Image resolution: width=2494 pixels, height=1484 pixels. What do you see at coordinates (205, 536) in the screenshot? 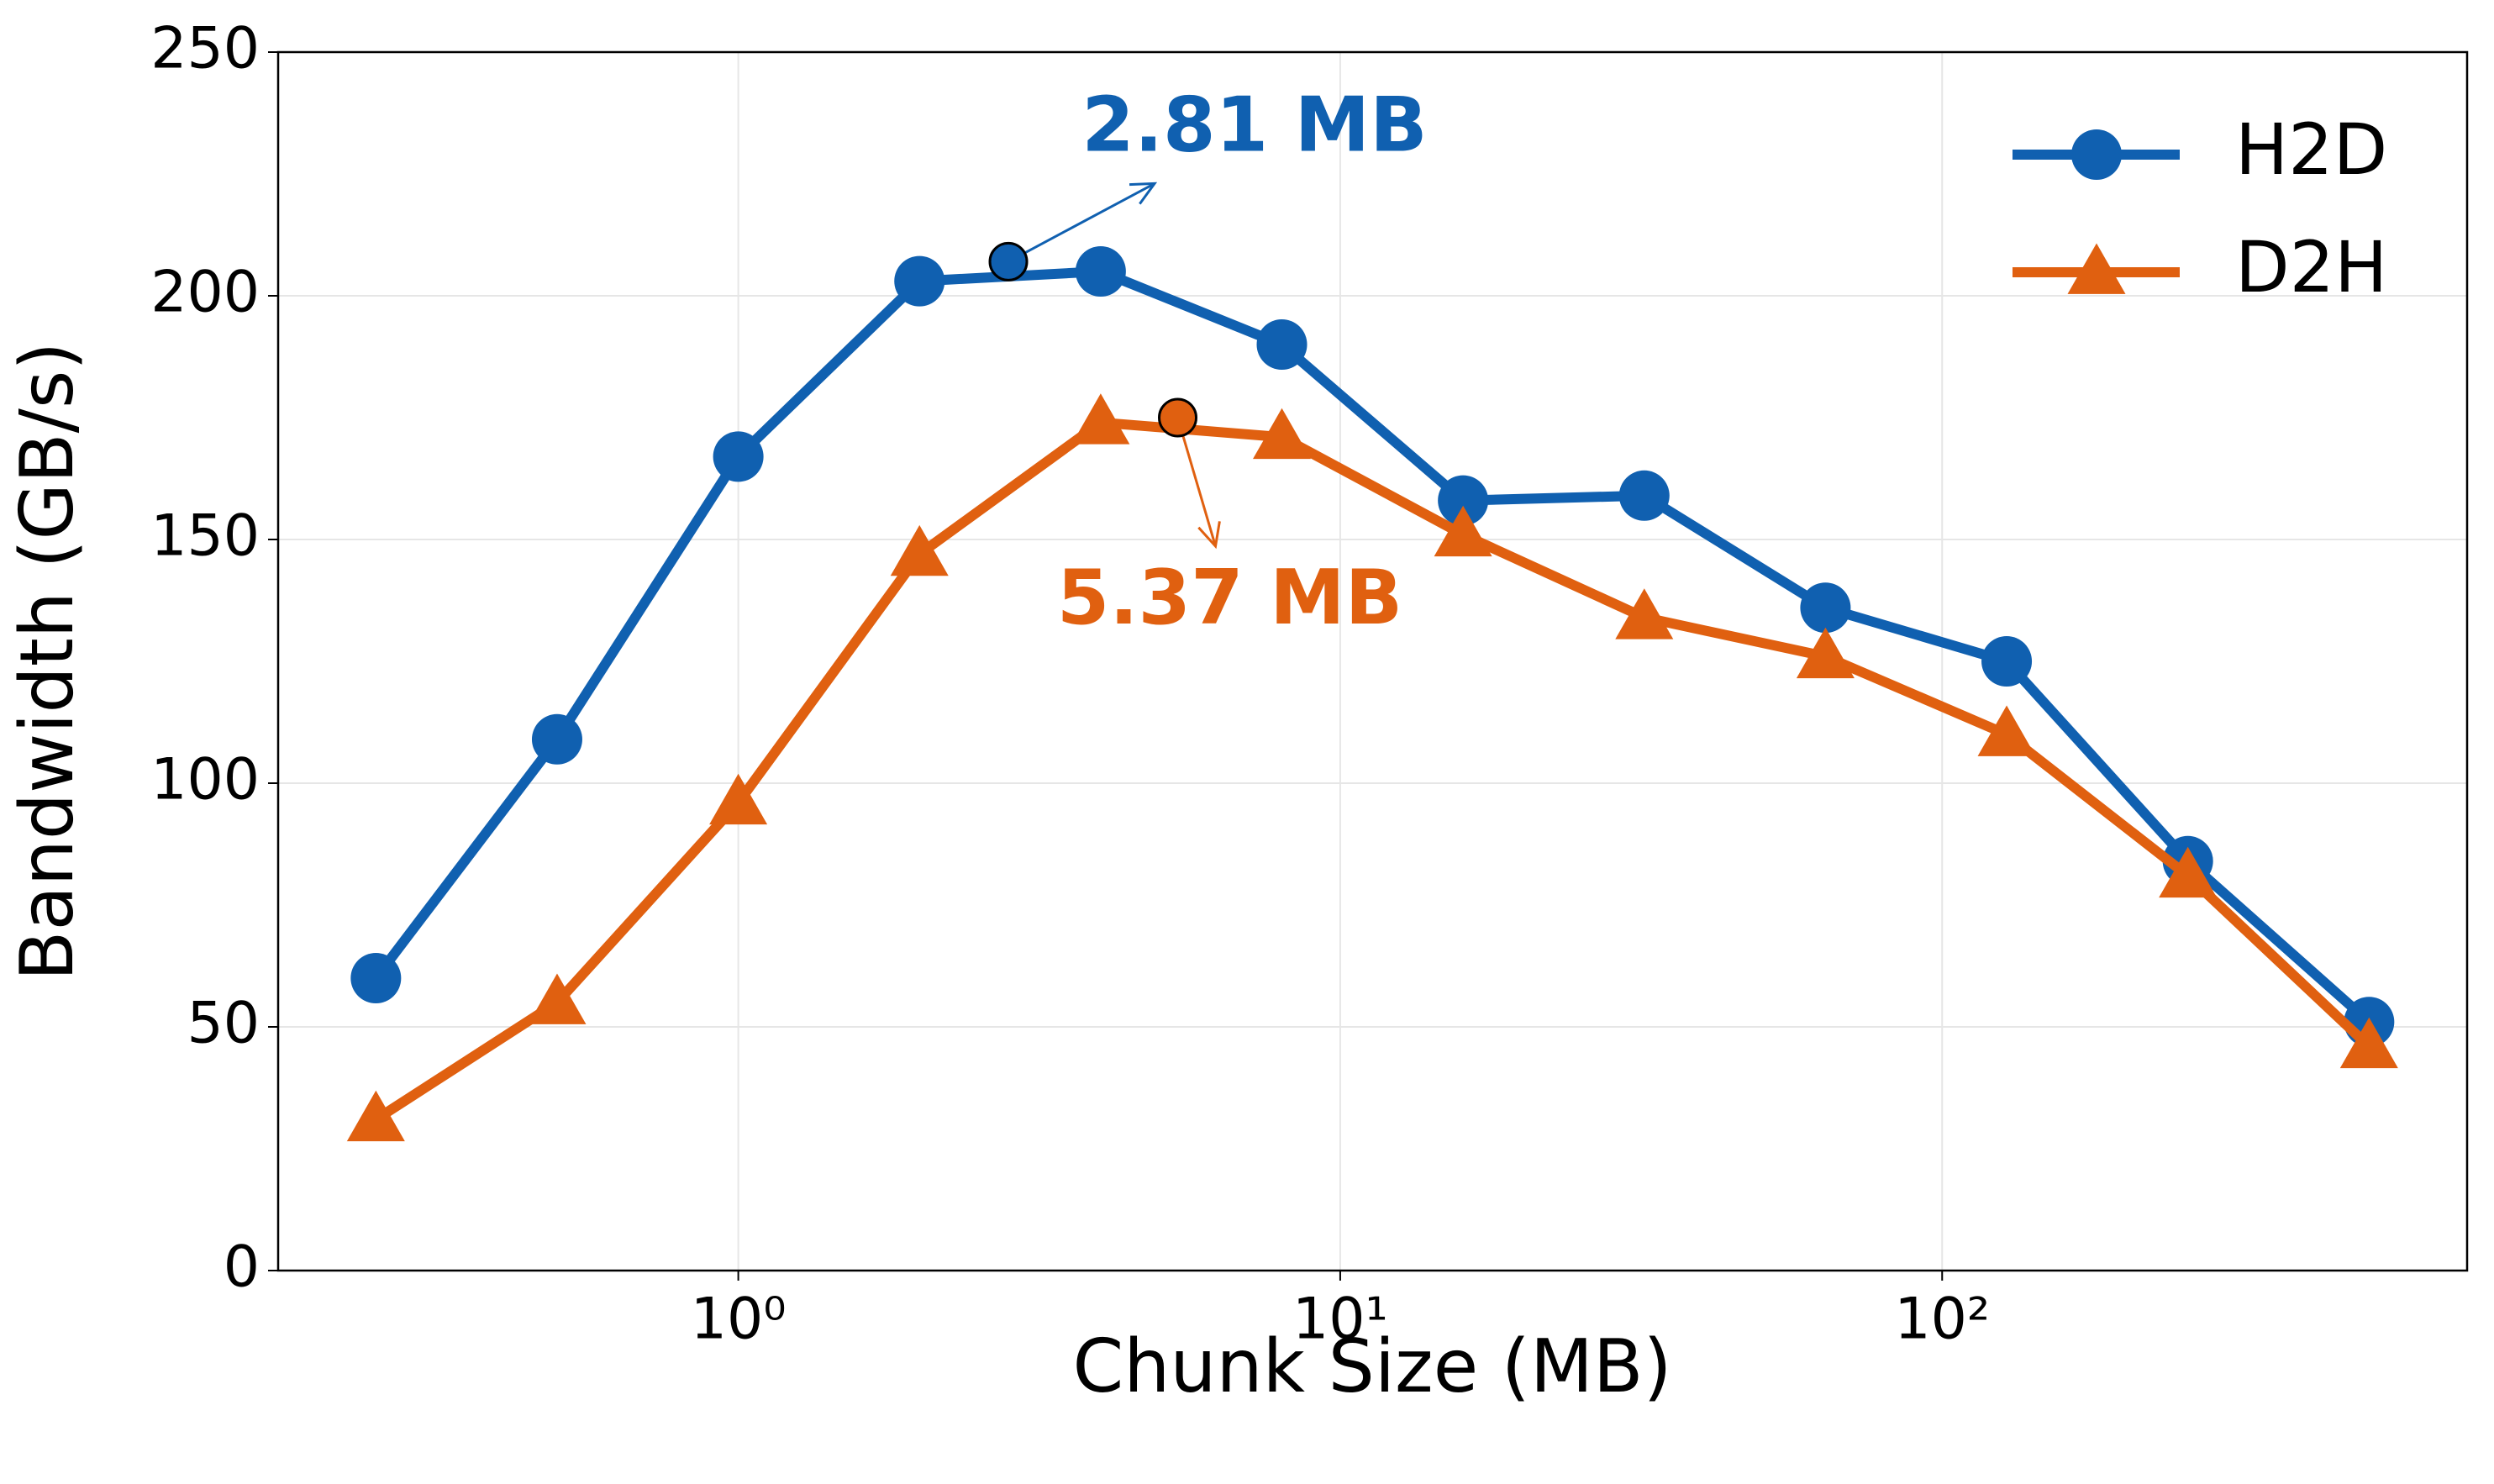
I see `y-tick-label: 150` at bounding box center [205, 536].